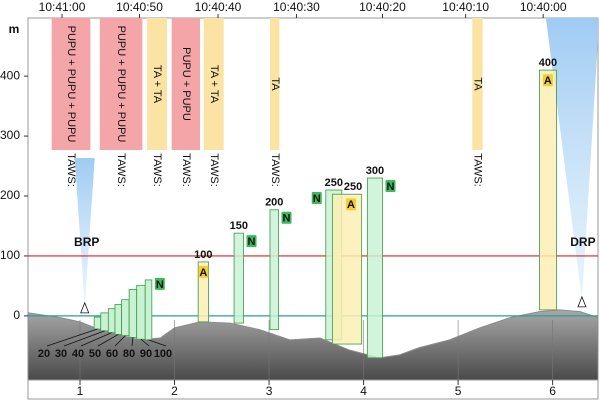 This screenshot has height=400, width=600. What do you see at coordinates (10, 195) in the screenshot?
I see `y-tick-label: 200` at bounding box center [10, 195].